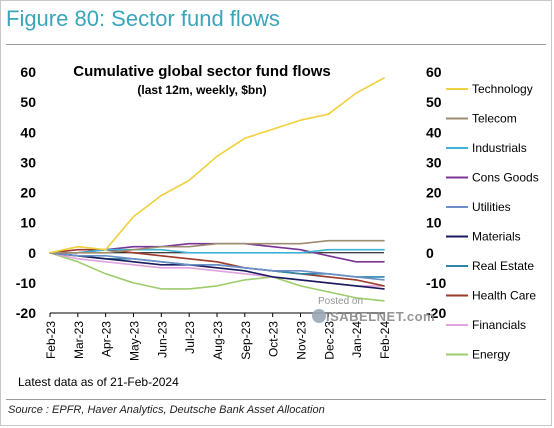 The width and height of the screenshot is (554, 428). I want to click on legend-label-cons-goods: Cons Goods, so click(505, 178).